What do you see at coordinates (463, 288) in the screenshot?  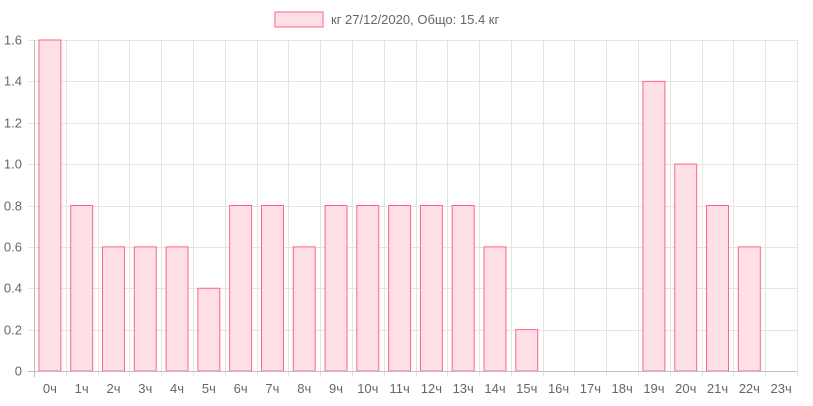 I see `bar-13ч` at bounding box center [463, 288].